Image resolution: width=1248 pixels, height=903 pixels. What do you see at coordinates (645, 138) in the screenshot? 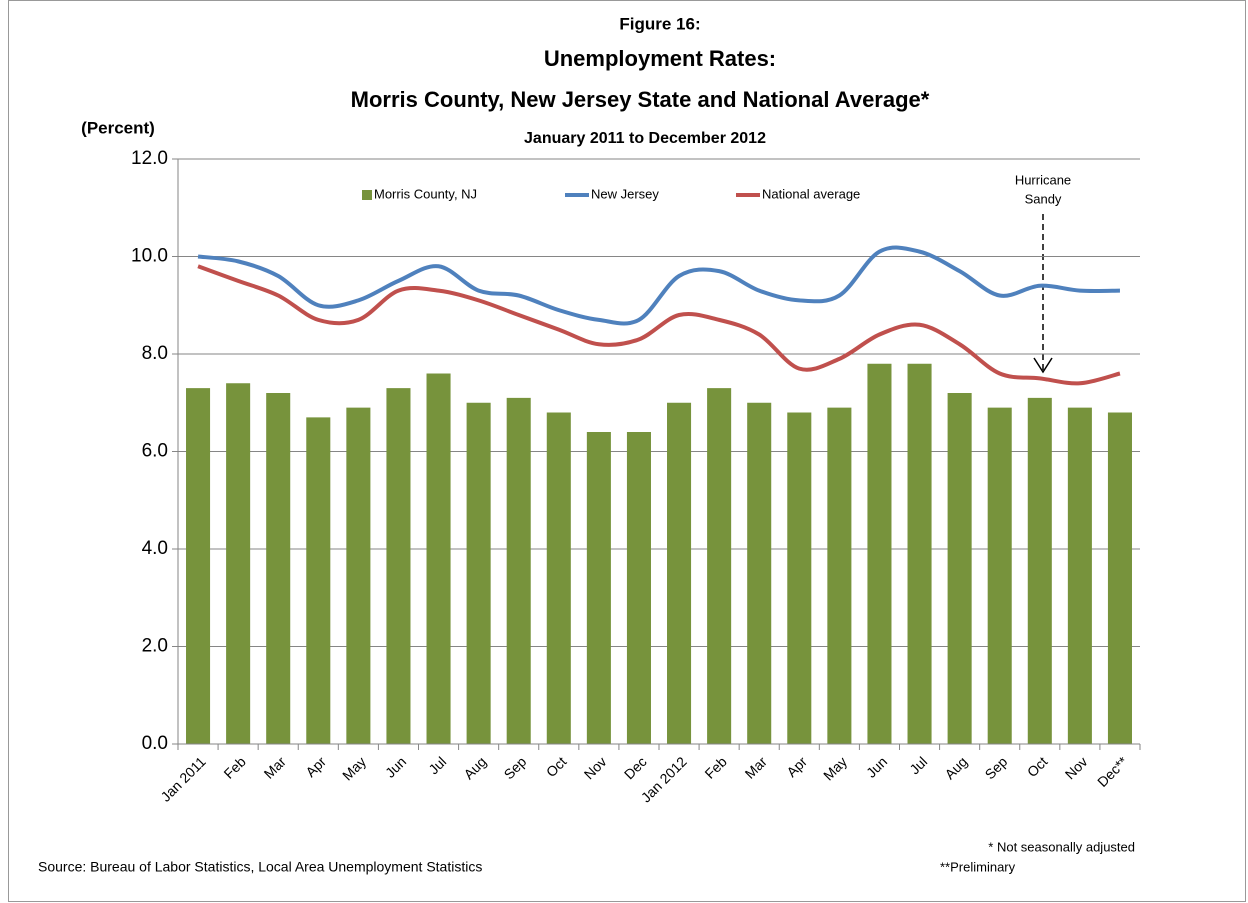
I see `chart-subtitle: January 2011 to December 2012` at bounding box center [645, 138].